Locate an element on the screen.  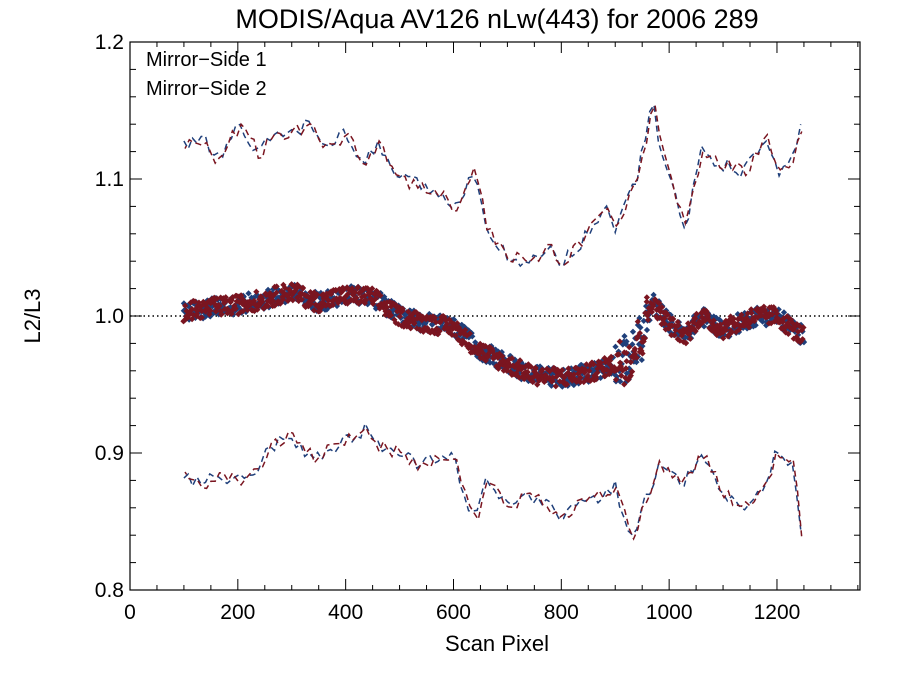
x-tick-label: 400 is located at coordinates (345, 612).